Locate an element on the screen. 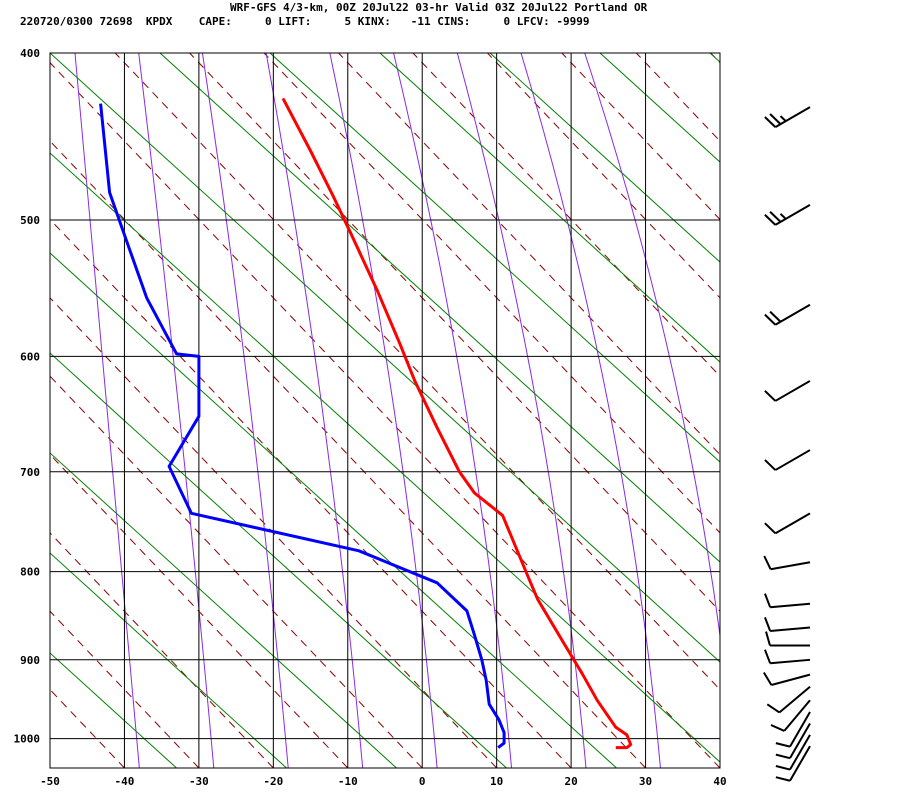 This screenshot has height=805, width=900. x-tick-label: 40 is located at coordinates (719, 781).